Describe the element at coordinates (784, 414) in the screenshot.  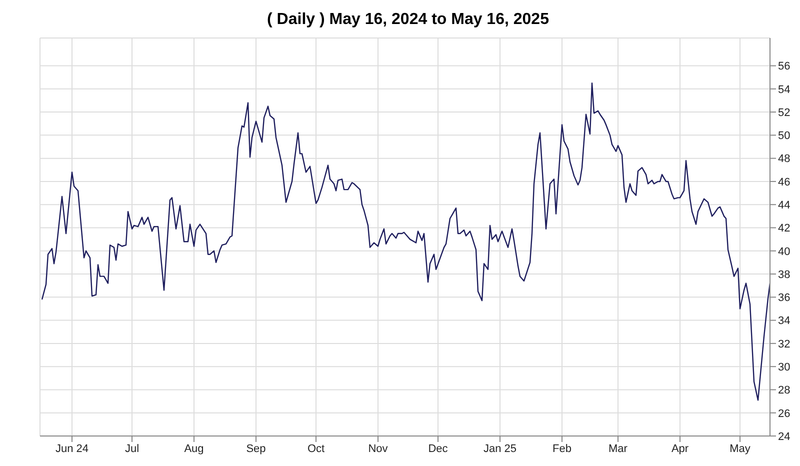
I see `y-tick-label: 26` at that location.